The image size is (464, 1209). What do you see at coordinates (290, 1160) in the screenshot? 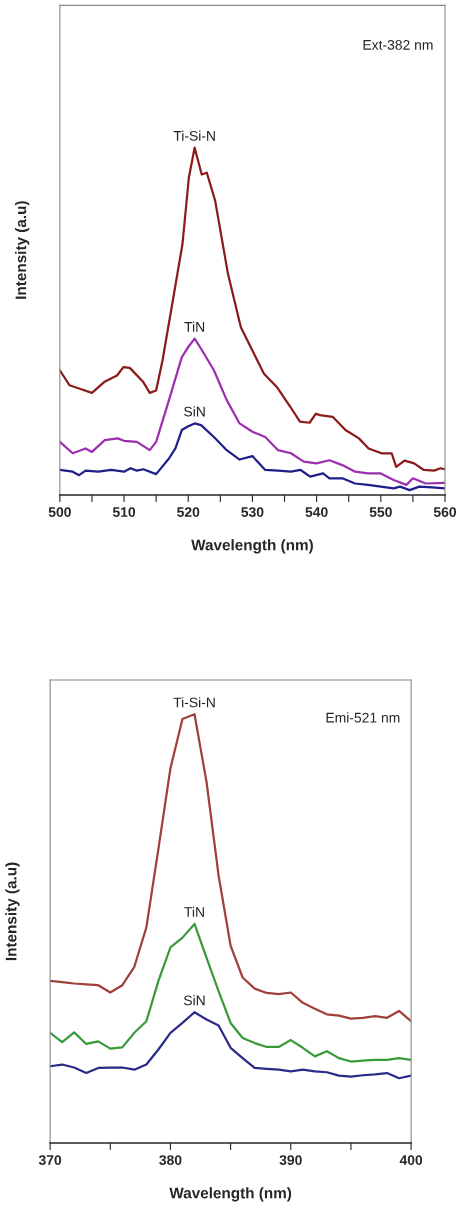
I see `x-tick-label: 390` at bounding box center [290, 1160].